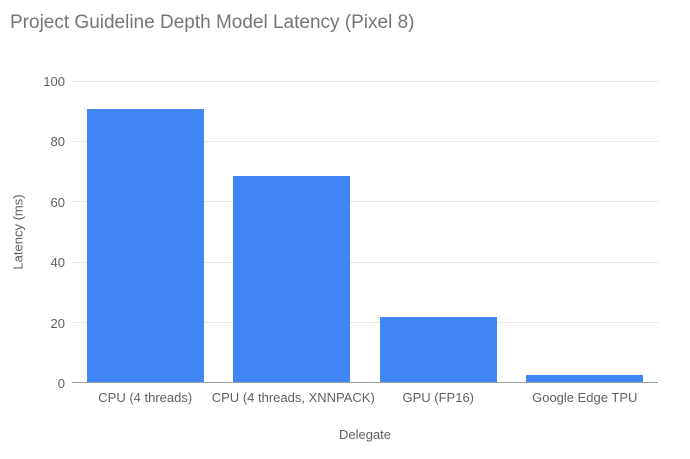 This screenshot has height=459, width=690. Describe the element at coordinates (585, 397) in the screenshot. I see `x-tick-label-google-edge-tpu: Google Edge TPU` at that location.